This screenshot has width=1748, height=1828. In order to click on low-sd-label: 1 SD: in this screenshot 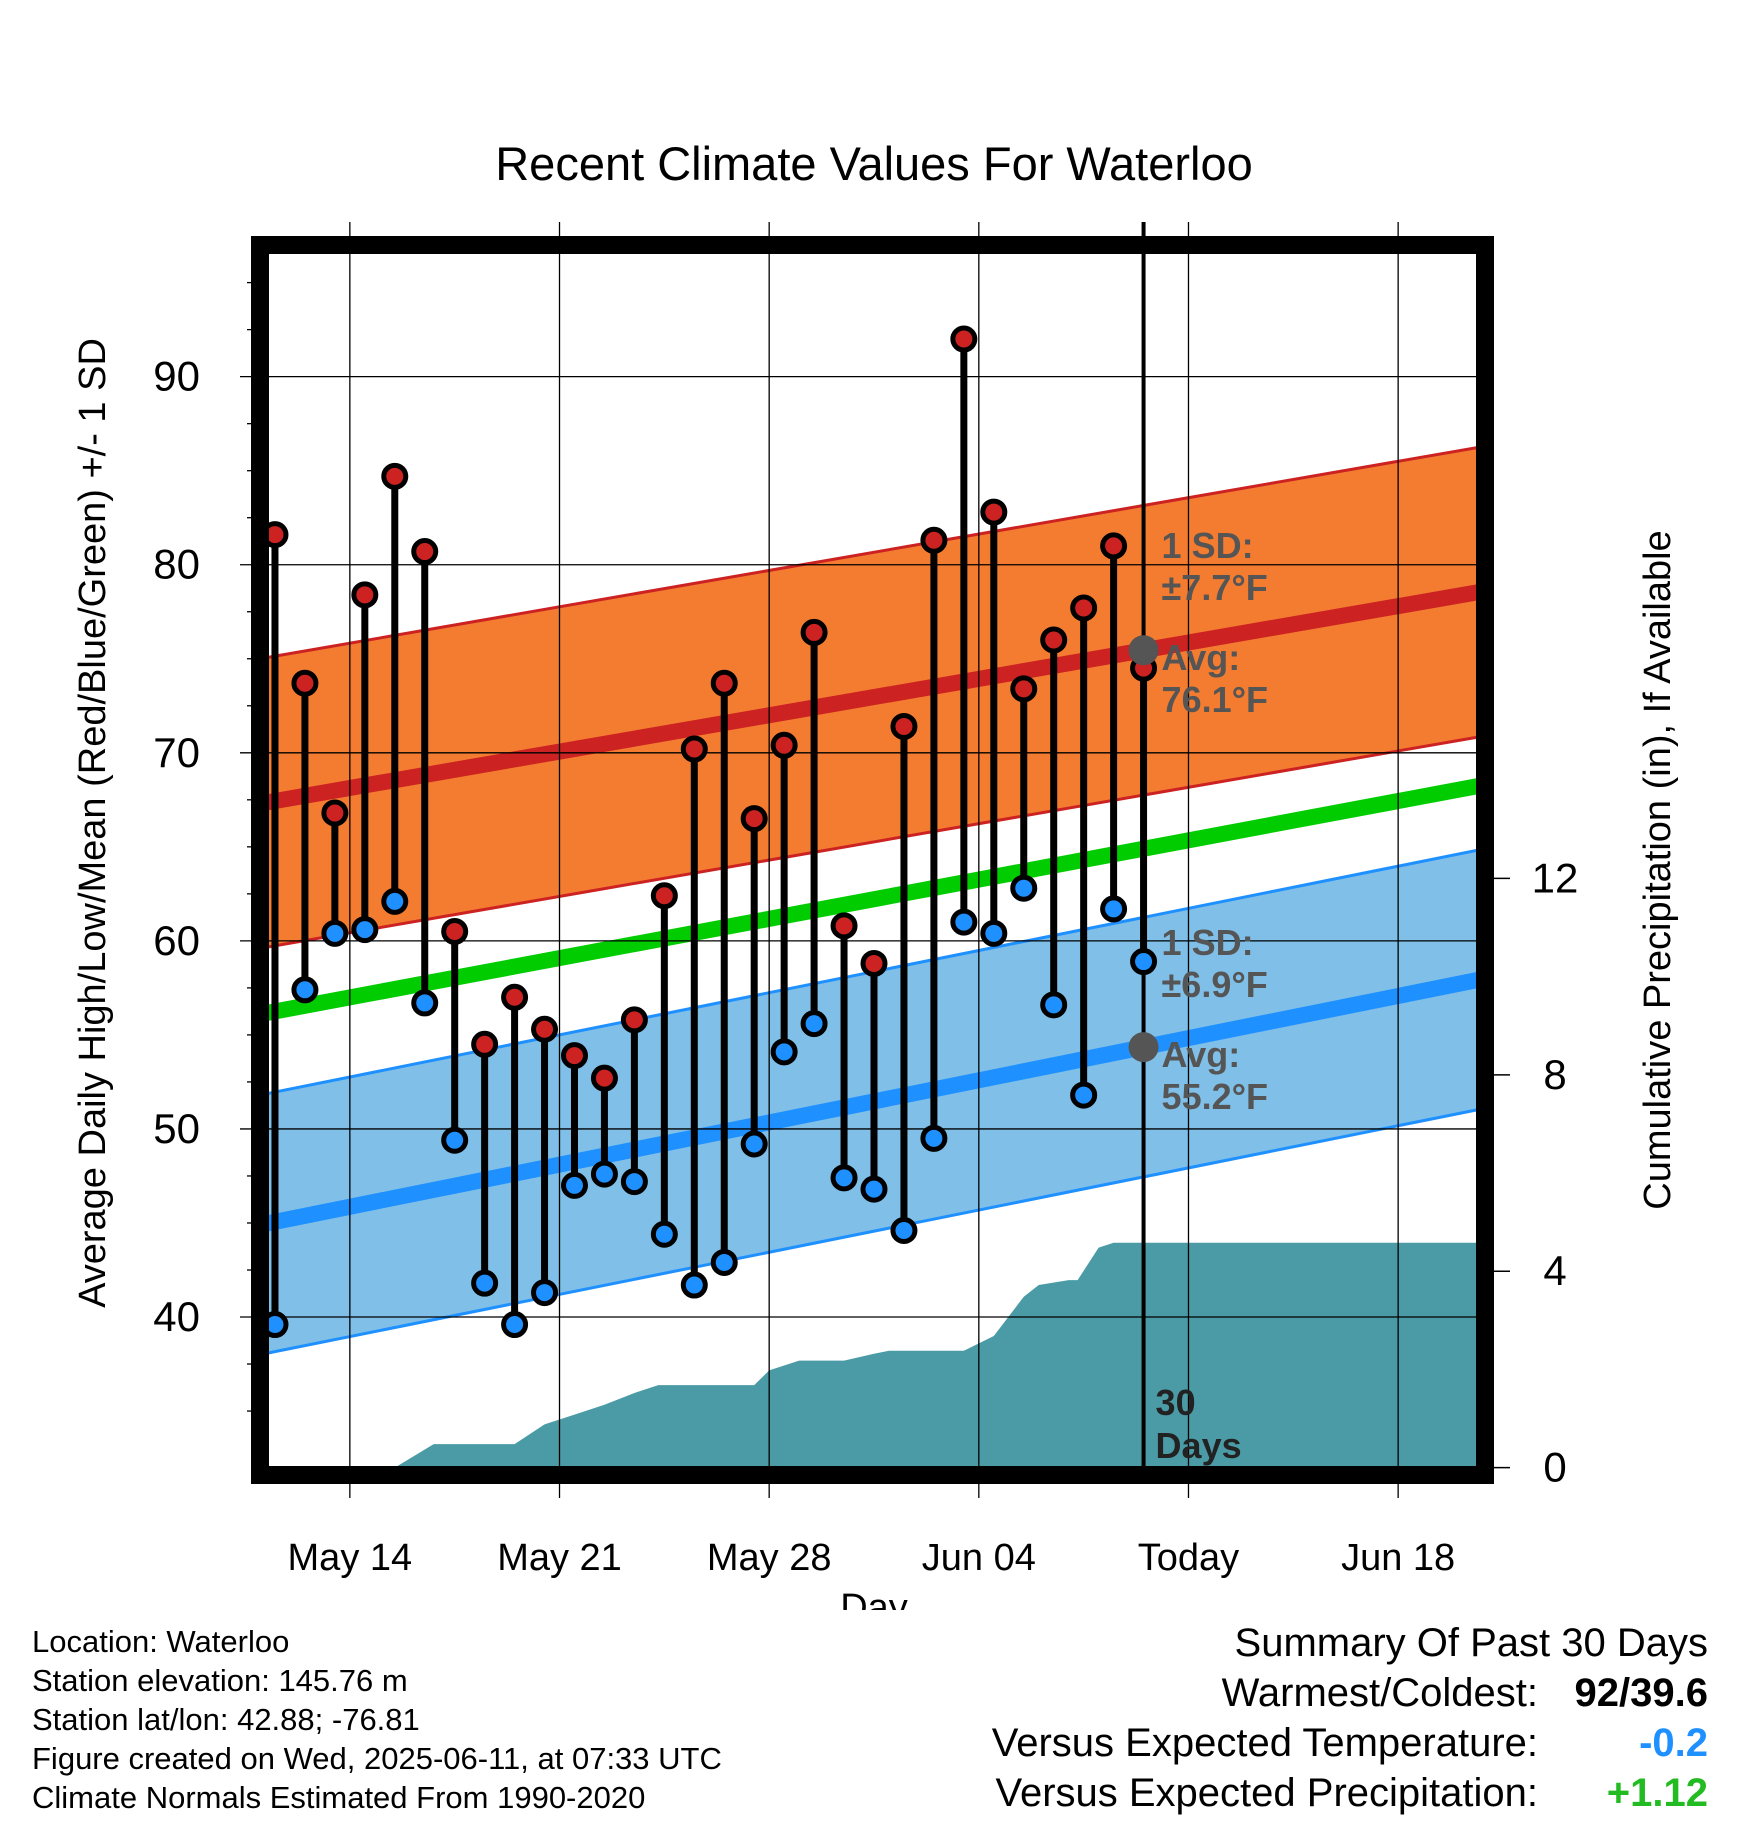, I will do `click(1208, 942)`.